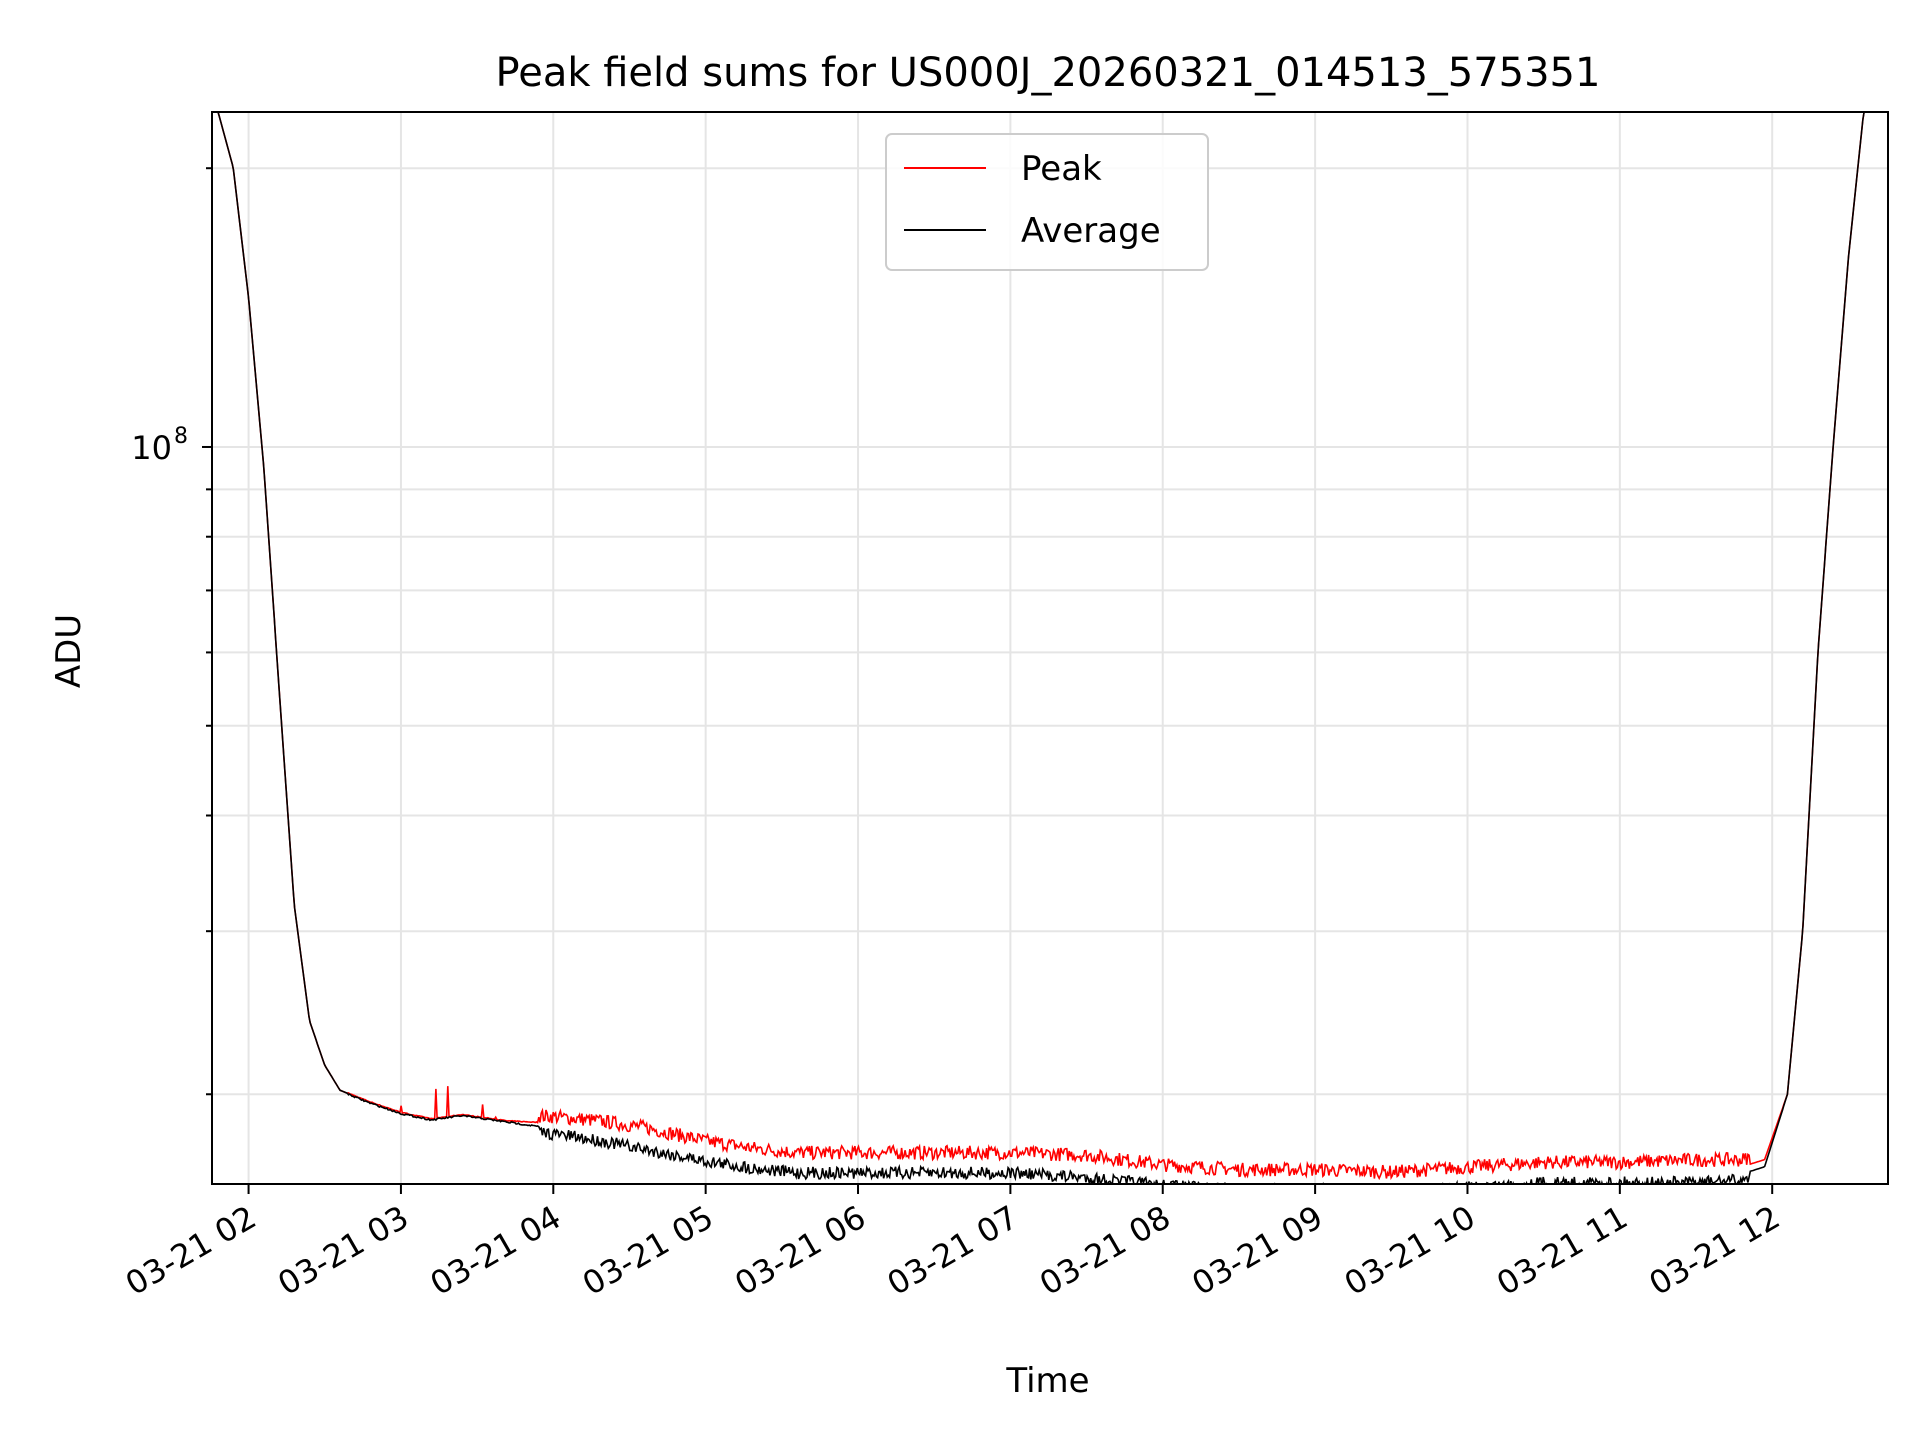 The image size is (1920, 1440). Describe the element at coordinates (69, 651) in the screenshot. I see `y-axis-label: ADU` at that location.